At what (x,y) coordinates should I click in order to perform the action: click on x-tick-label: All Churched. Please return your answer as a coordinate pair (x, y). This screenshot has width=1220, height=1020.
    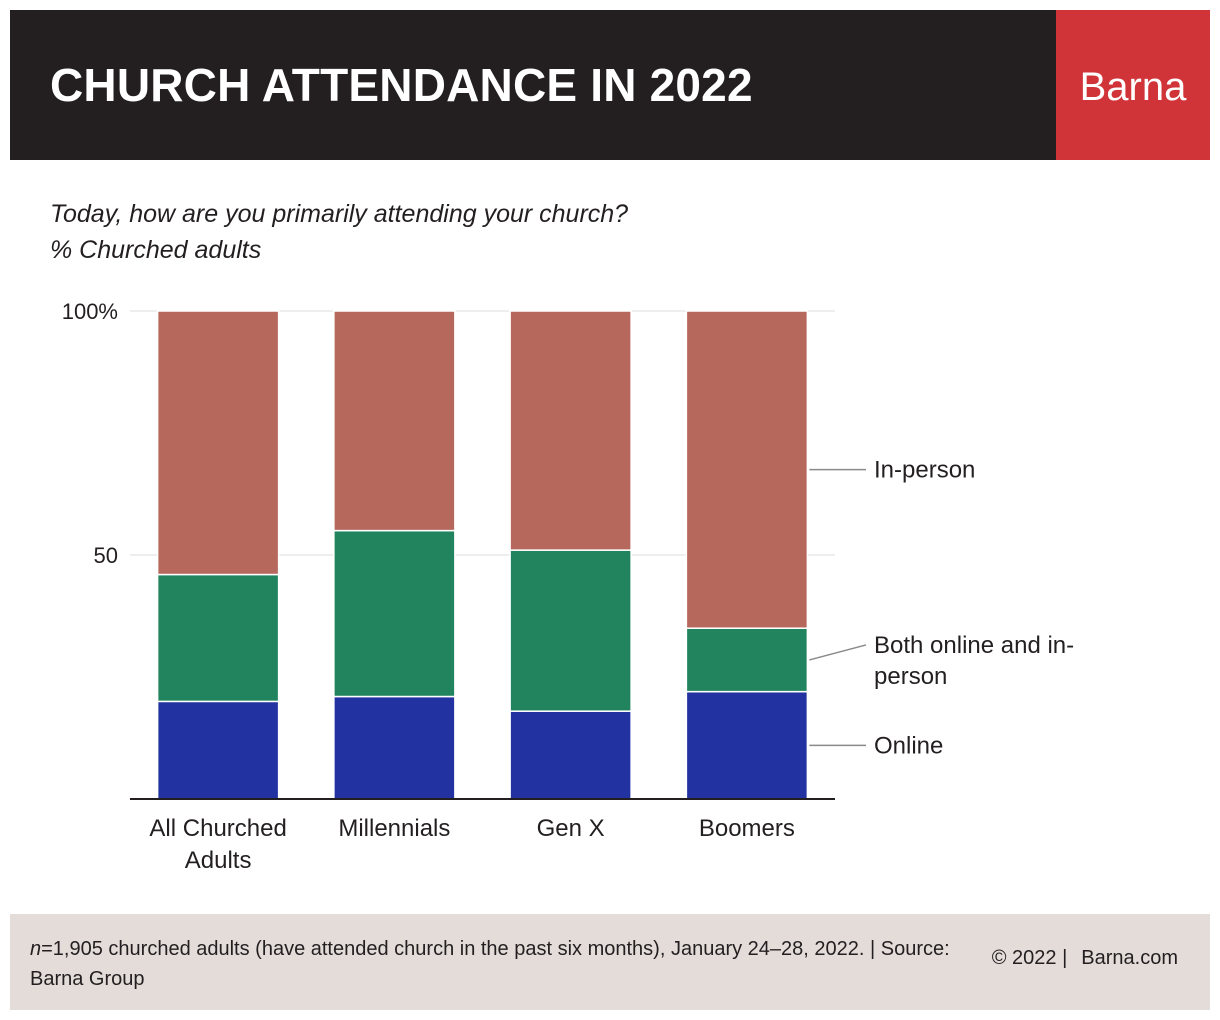
    Looking at the image, I should click on (217, 828).